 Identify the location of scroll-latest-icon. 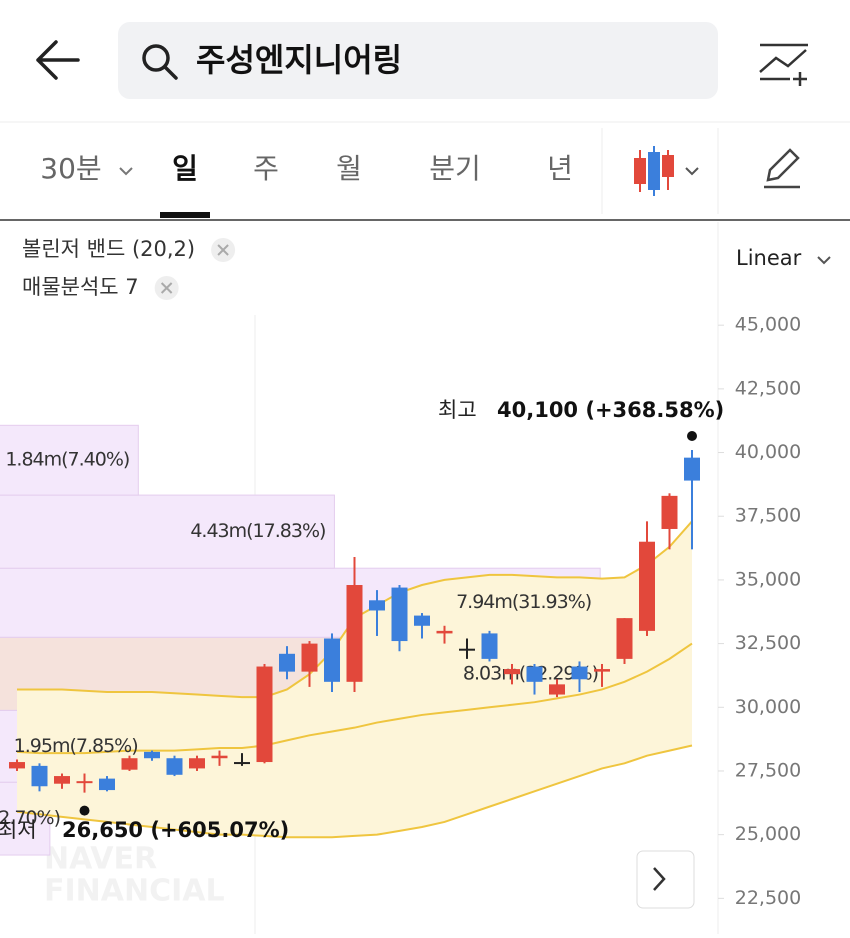
(659, 879).